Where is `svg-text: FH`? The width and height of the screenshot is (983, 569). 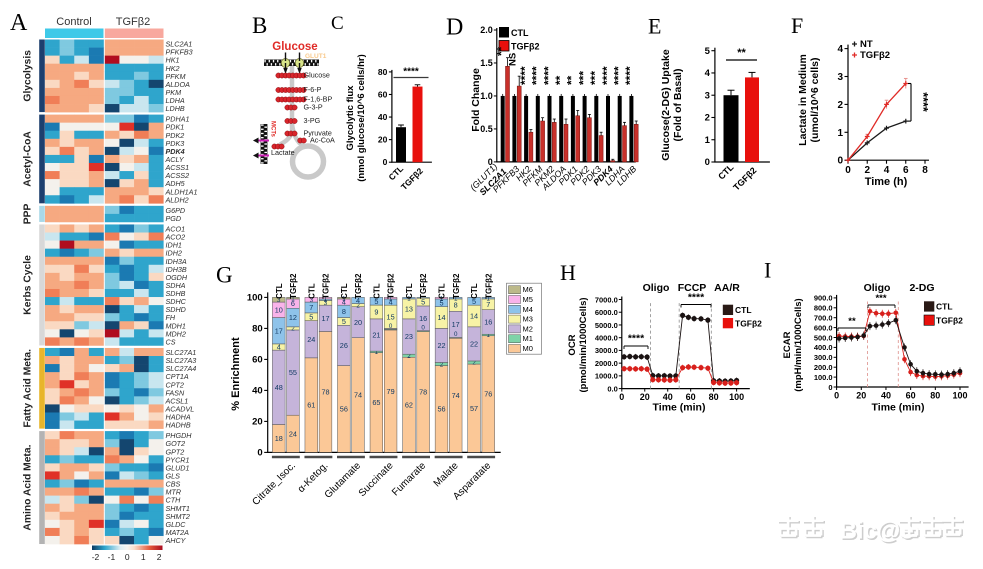
svg-text: FH is located at coordinates (171, 317).